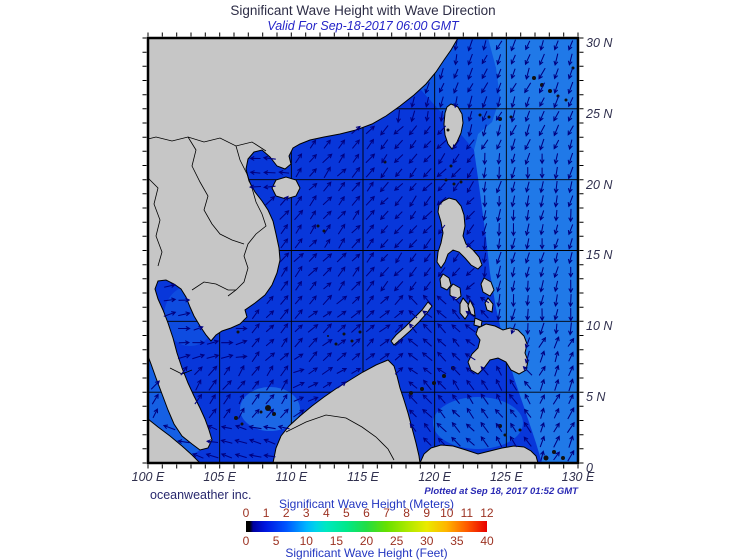 Image resolution: width=755 pixels, height=560 pixels. I want to click on legend-feet-ticks: 0 5 10 15 20 25 30 35 40, so click(366, 541).